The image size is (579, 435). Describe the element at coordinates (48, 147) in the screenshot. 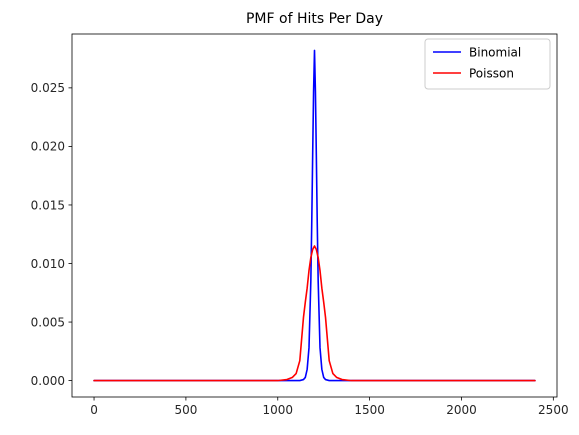

I see `y-tick-label: 0.020` at that location.